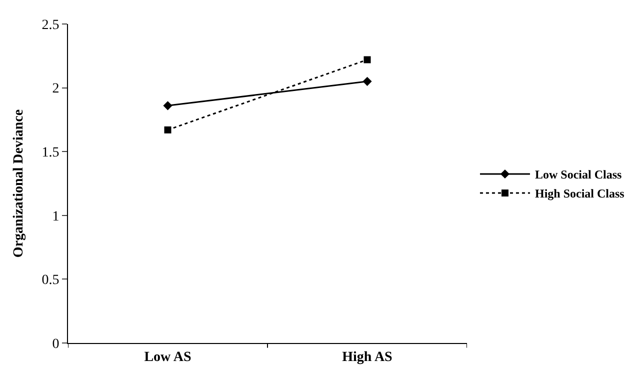 The image size is (642, 386). I want to click on x-tick-label: Low AS, so click(168, 357).